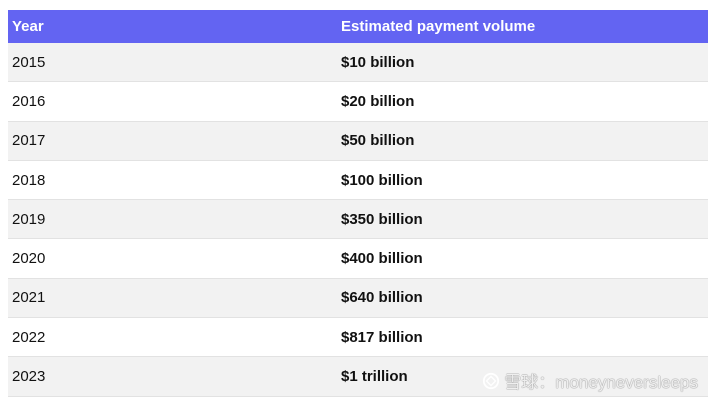 Image resolution: width=718 pixels, height=401 pixels. What do you see at coordinates (382, 337) in the screenshot?
I see `volume-cell: $817 billion` at bounding box center [382, 337].